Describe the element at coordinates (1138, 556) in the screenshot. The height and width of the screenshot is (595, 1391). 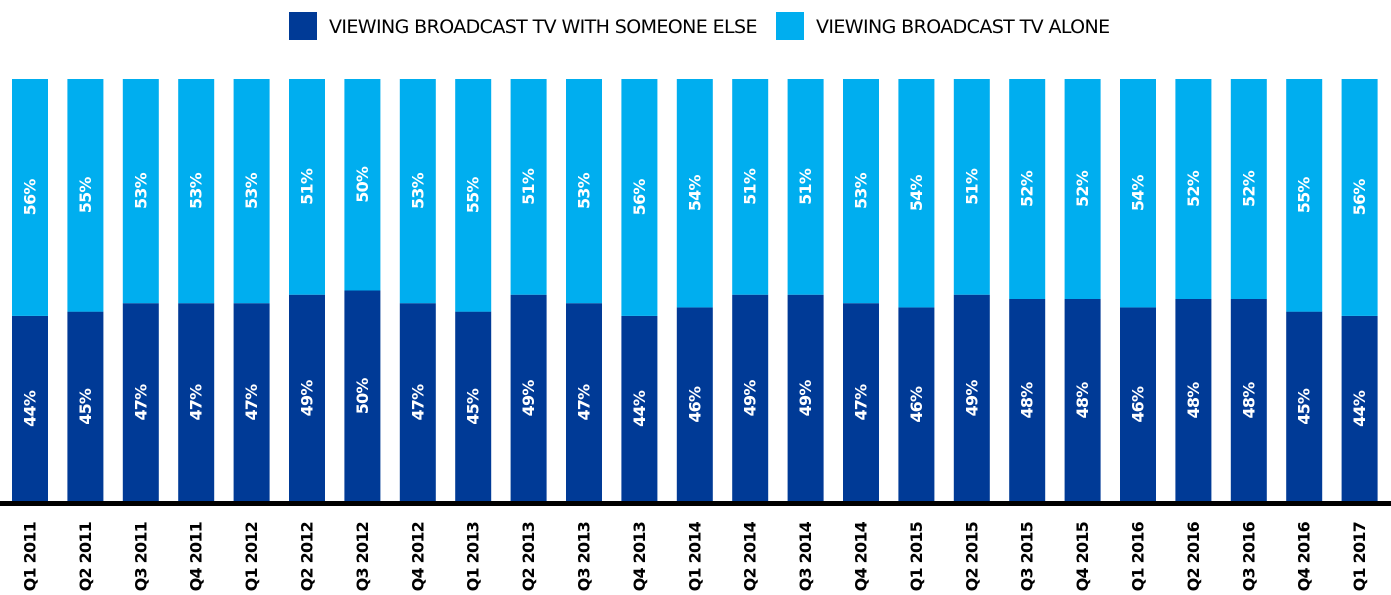
I see `x-tick-label: Q1 2016` at that location.